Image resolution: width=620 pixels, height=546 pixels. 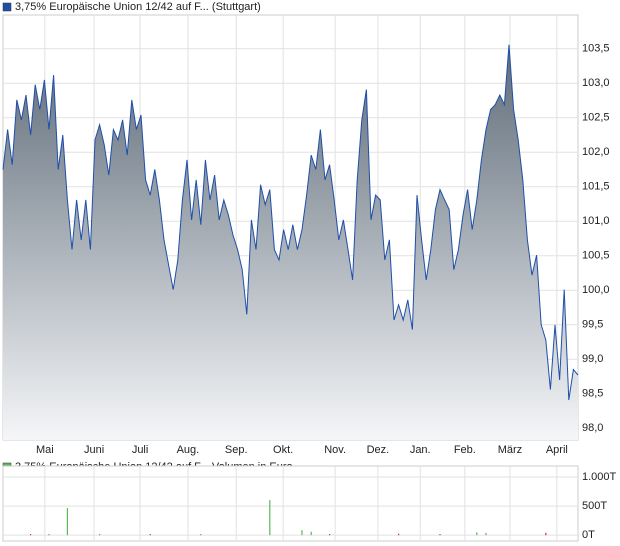 What do you see at coordinates (420, 450) in the screenshot?
I see `x-tick-label: Jan.` at bounding box center [420, 450].